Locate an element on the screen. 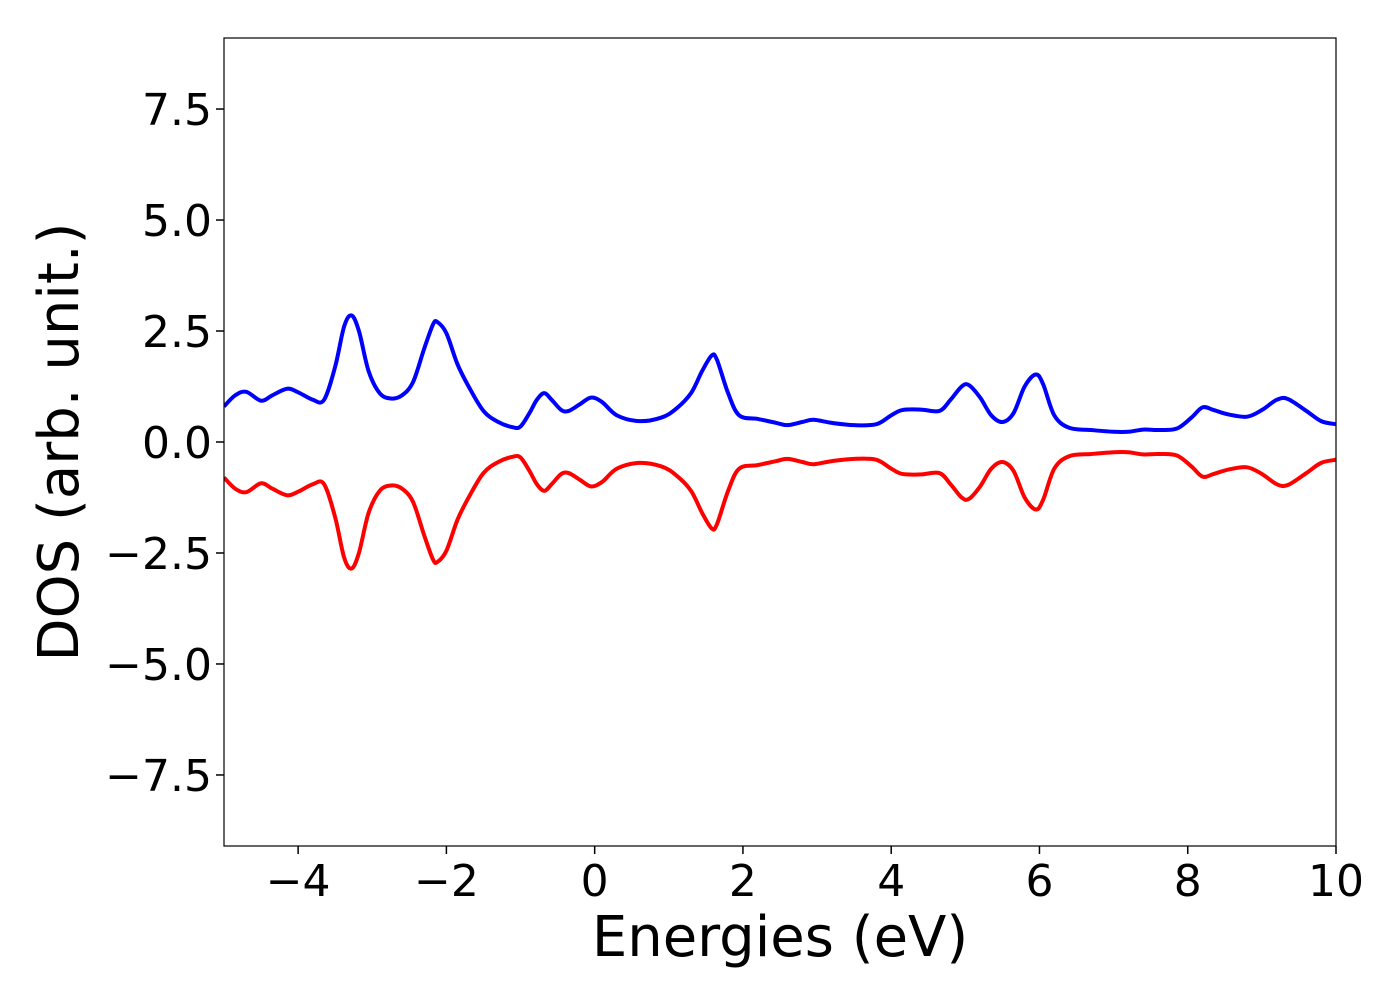 This screenshot has width=1400, height=1000. y-tick-label: −7.5 is located at coordinates (158, 776).